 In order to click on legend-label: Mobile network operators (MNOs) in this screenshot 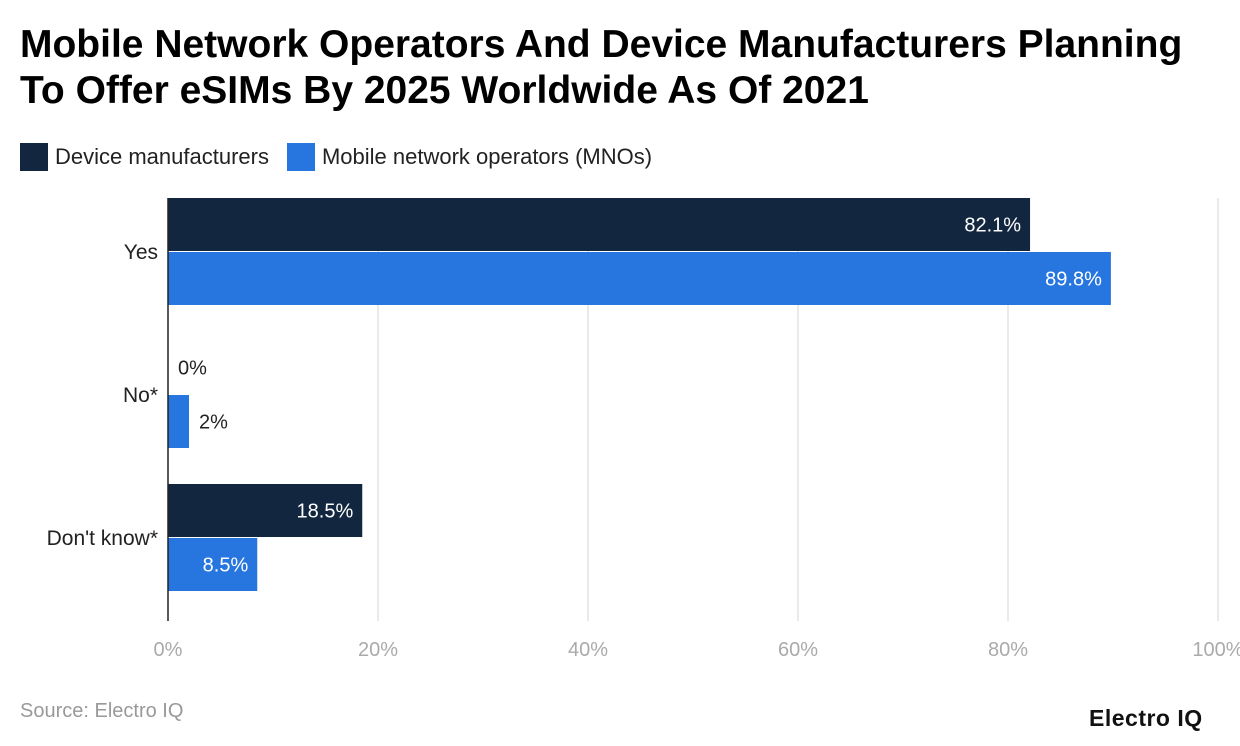, I will do `click(487, 156)`.